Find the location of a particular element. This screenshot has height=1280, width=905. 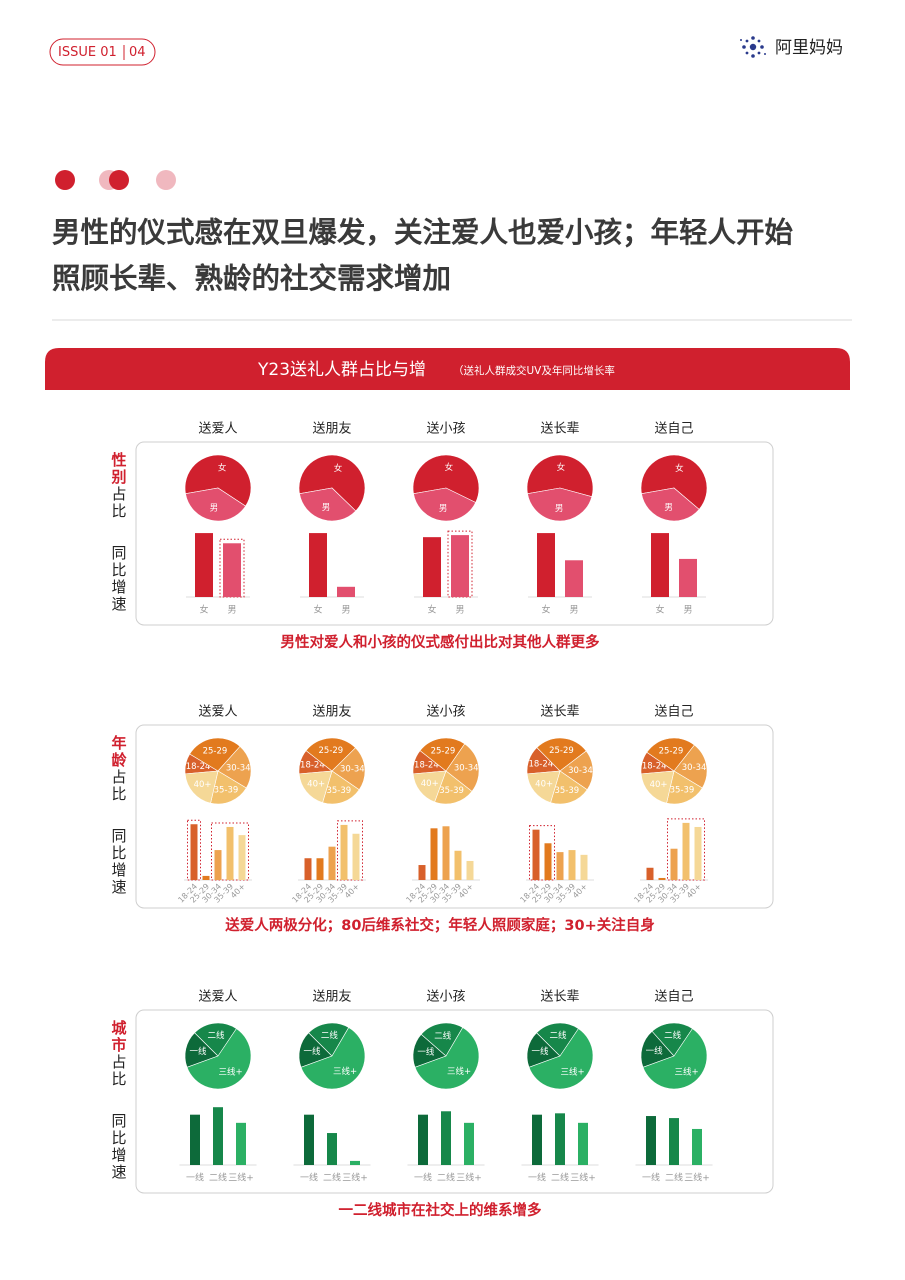

pie-label: 一线 is located at coordinates (313, 1051).